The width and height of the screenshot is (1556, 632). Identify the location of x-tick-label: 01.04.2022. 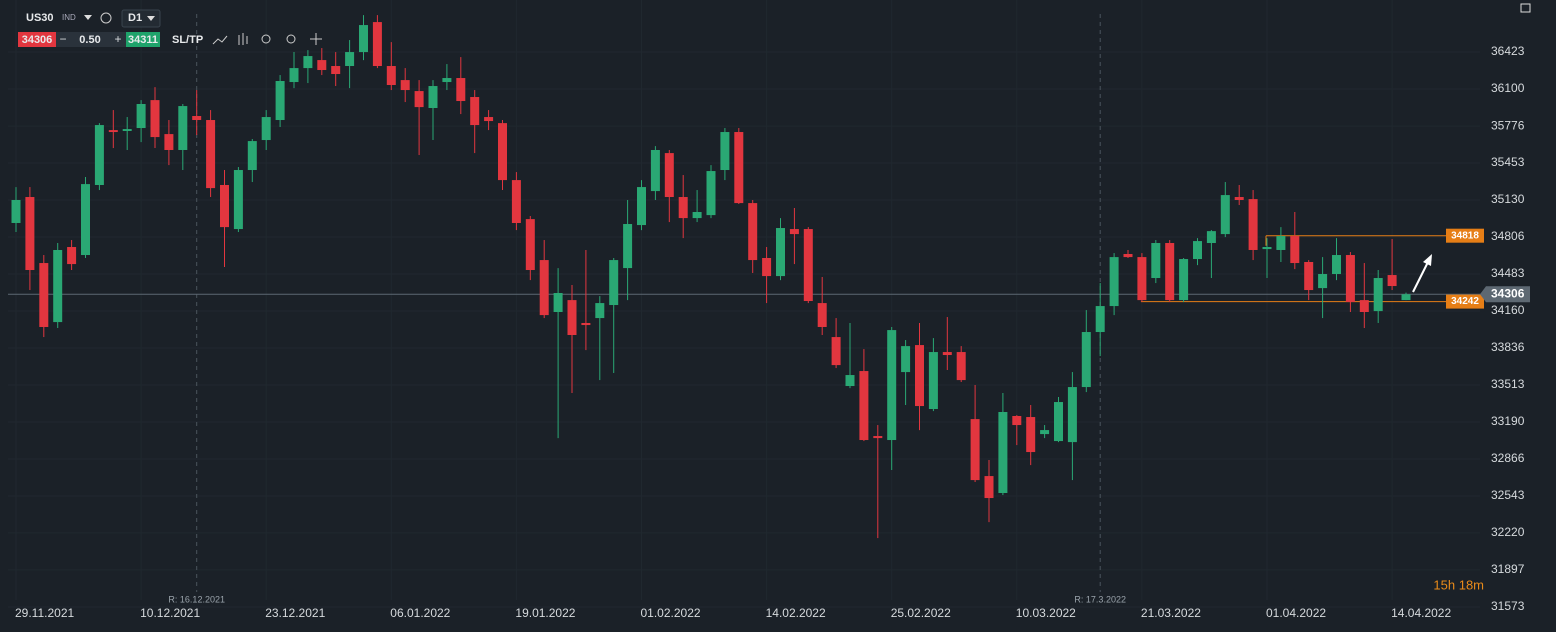
(1296, 613).